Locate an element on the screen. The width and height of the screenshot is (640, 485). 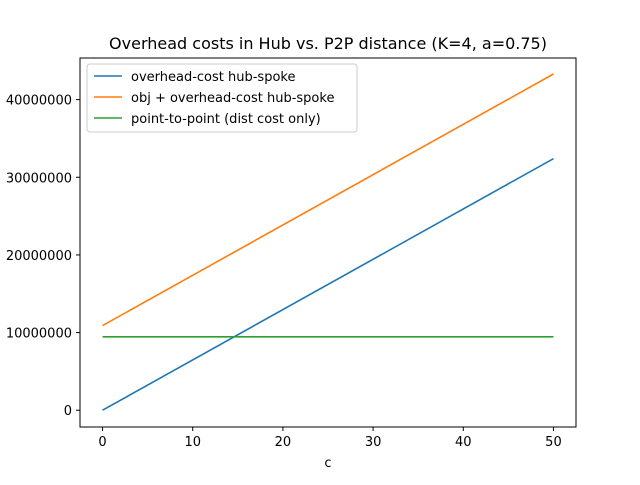
legend-box is located at coordinates (222, 98).